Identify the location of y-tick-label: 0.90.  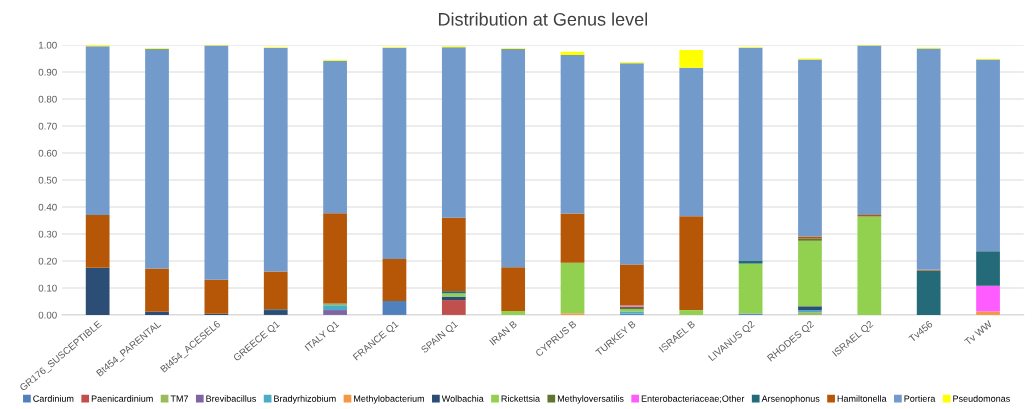
(47, 72).